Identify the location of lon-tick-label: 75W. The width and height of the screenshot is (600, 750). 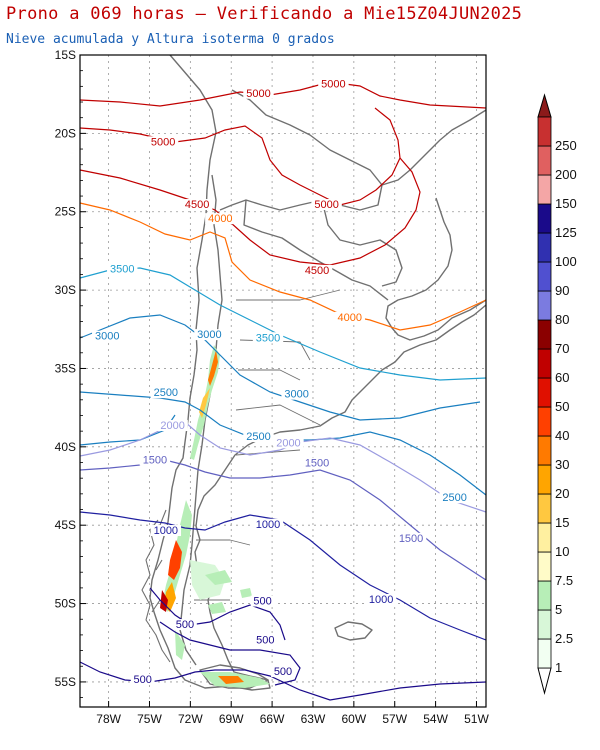
(149, 719).